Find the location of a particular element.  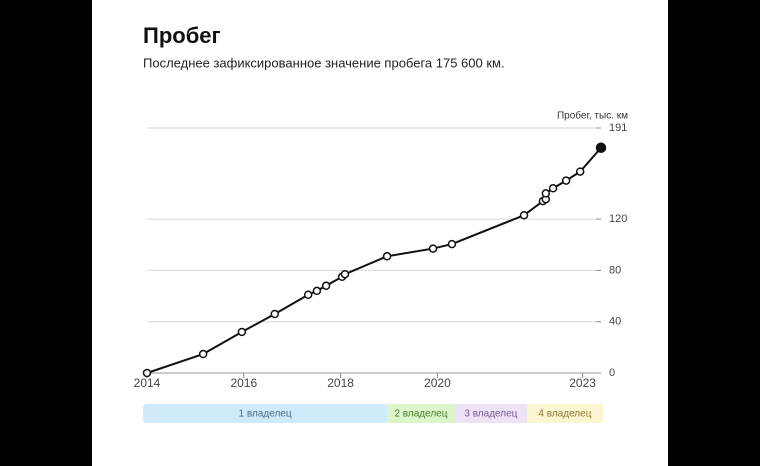

owner-label: 1 владелец is located at coordinates (265, 414).